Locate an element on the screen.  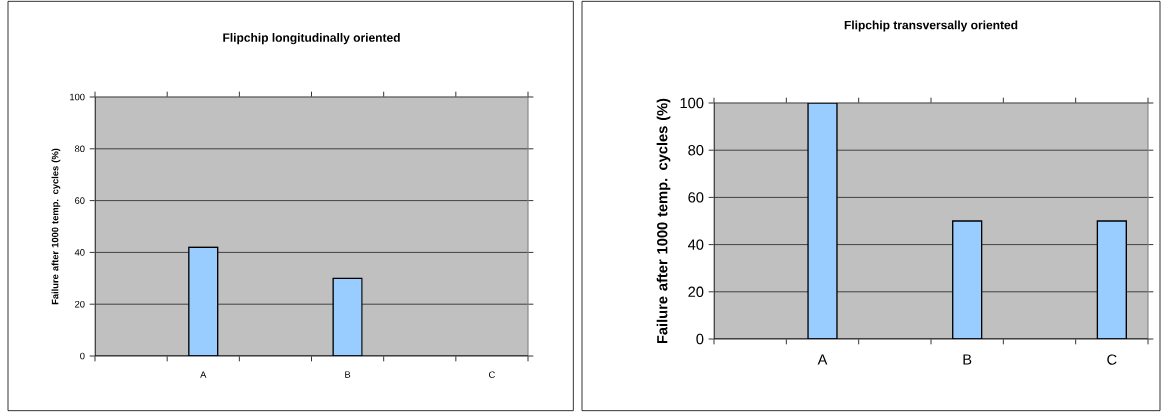
chart-title: Flipchip longitudinally oriented is located at coordinates (311, 39).